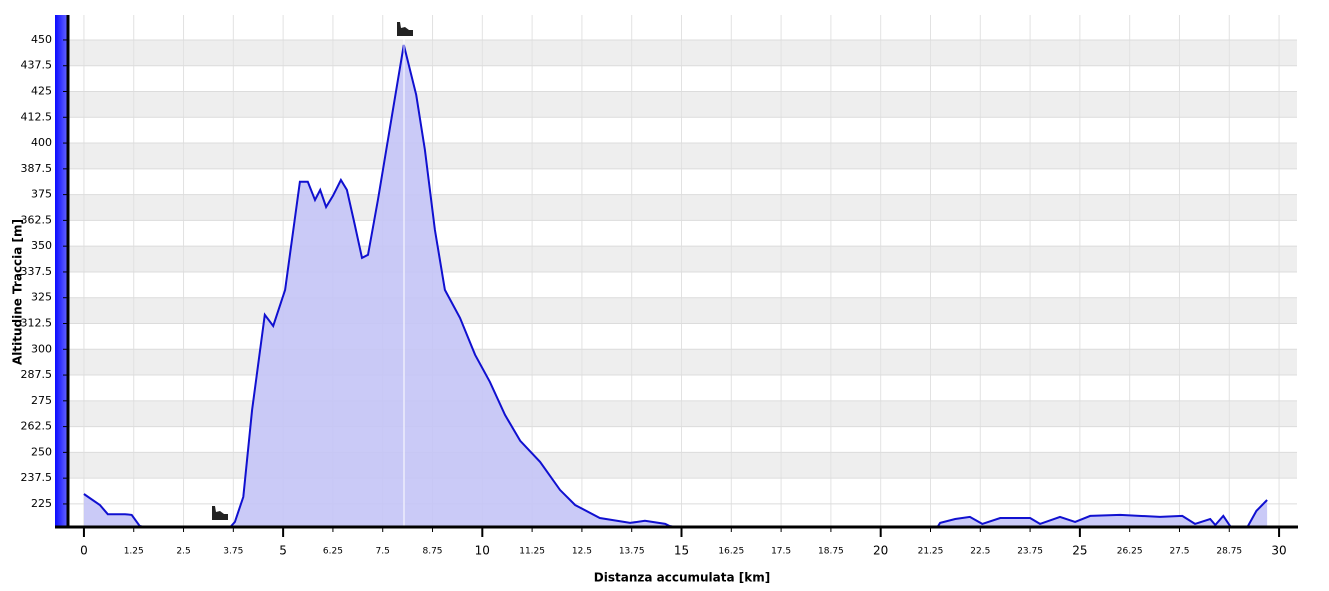  I want to click on x-tick-label: 26.25, so click(1130, 552).